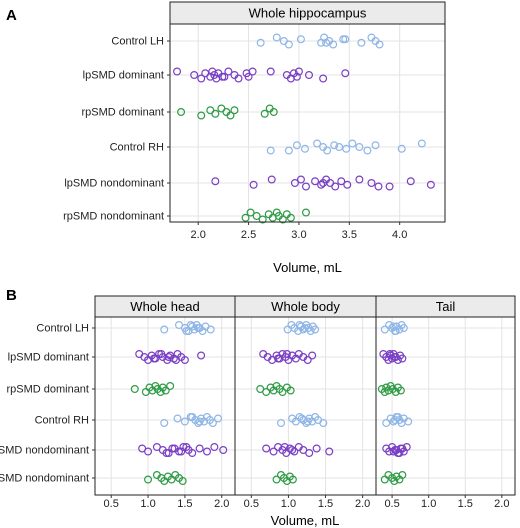 The width and height of the screenshot is (520, 528). What do you see at coordinates (445, 406) in the screenshot?
I see `panel-b-facet-3-plot-area` at bounding box center [445, 406].